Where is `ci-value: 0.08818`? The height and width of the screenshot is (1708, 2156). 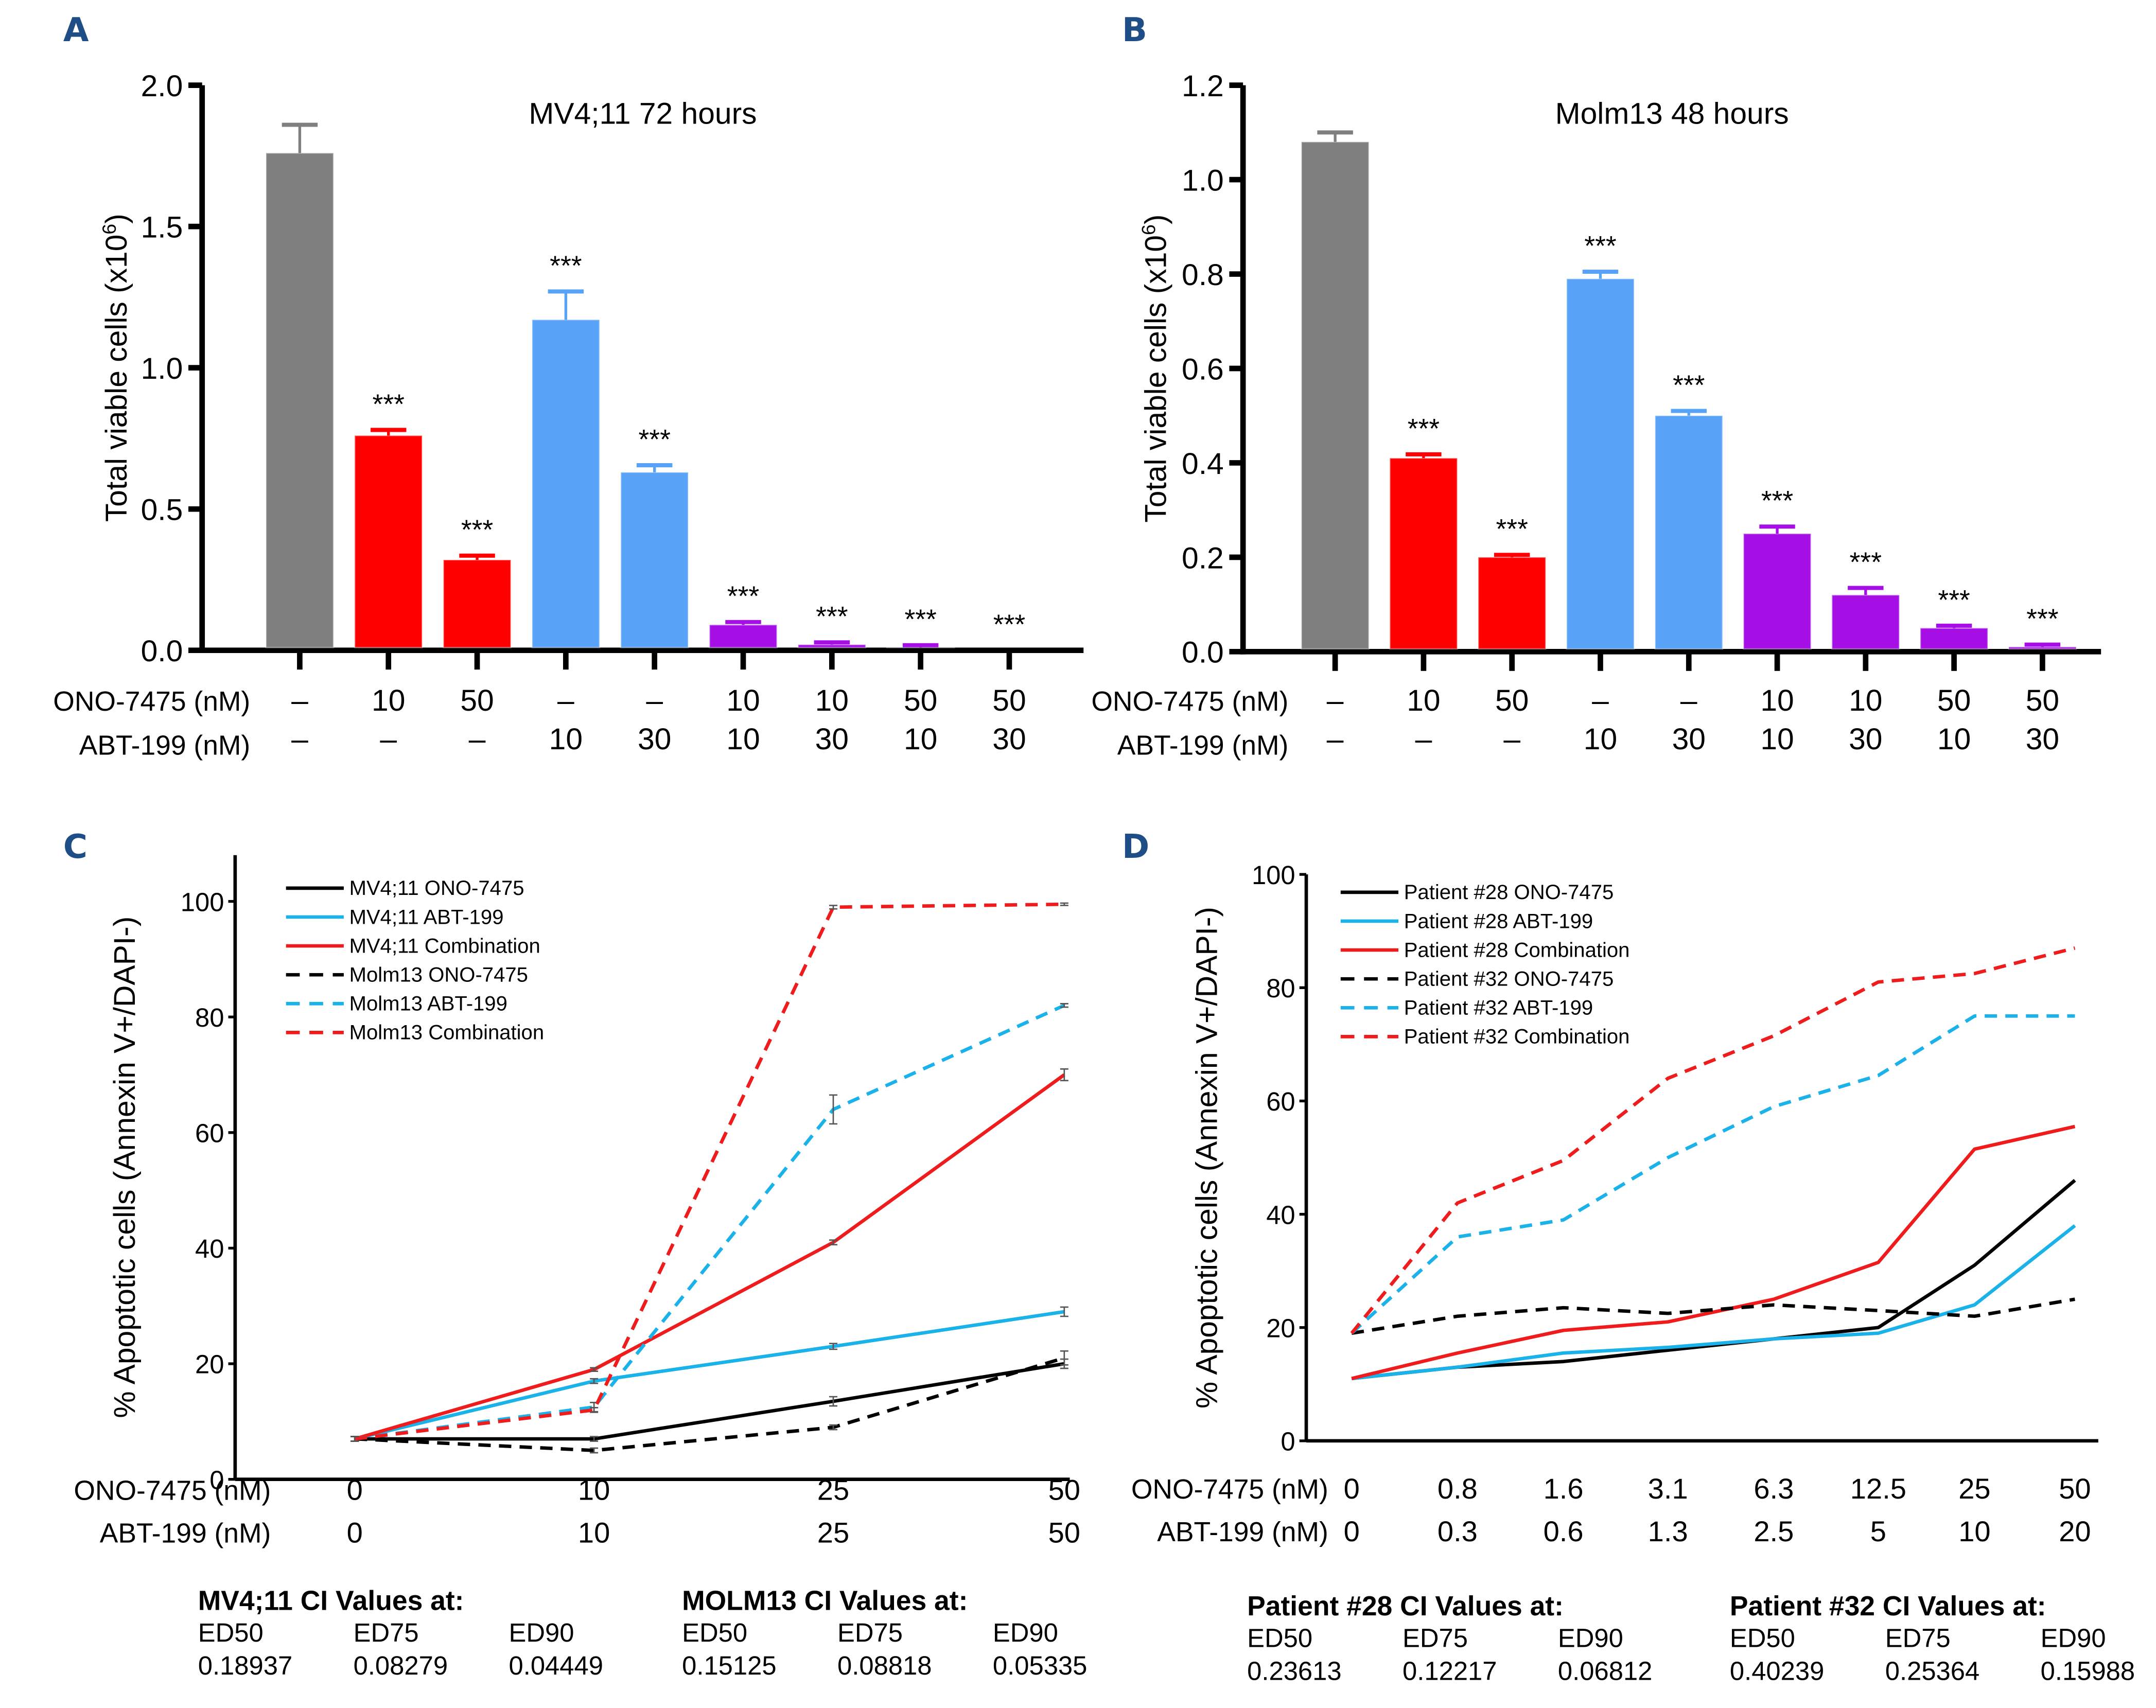
ci-value: 0.08818 is located at coordinates (885, 1667).